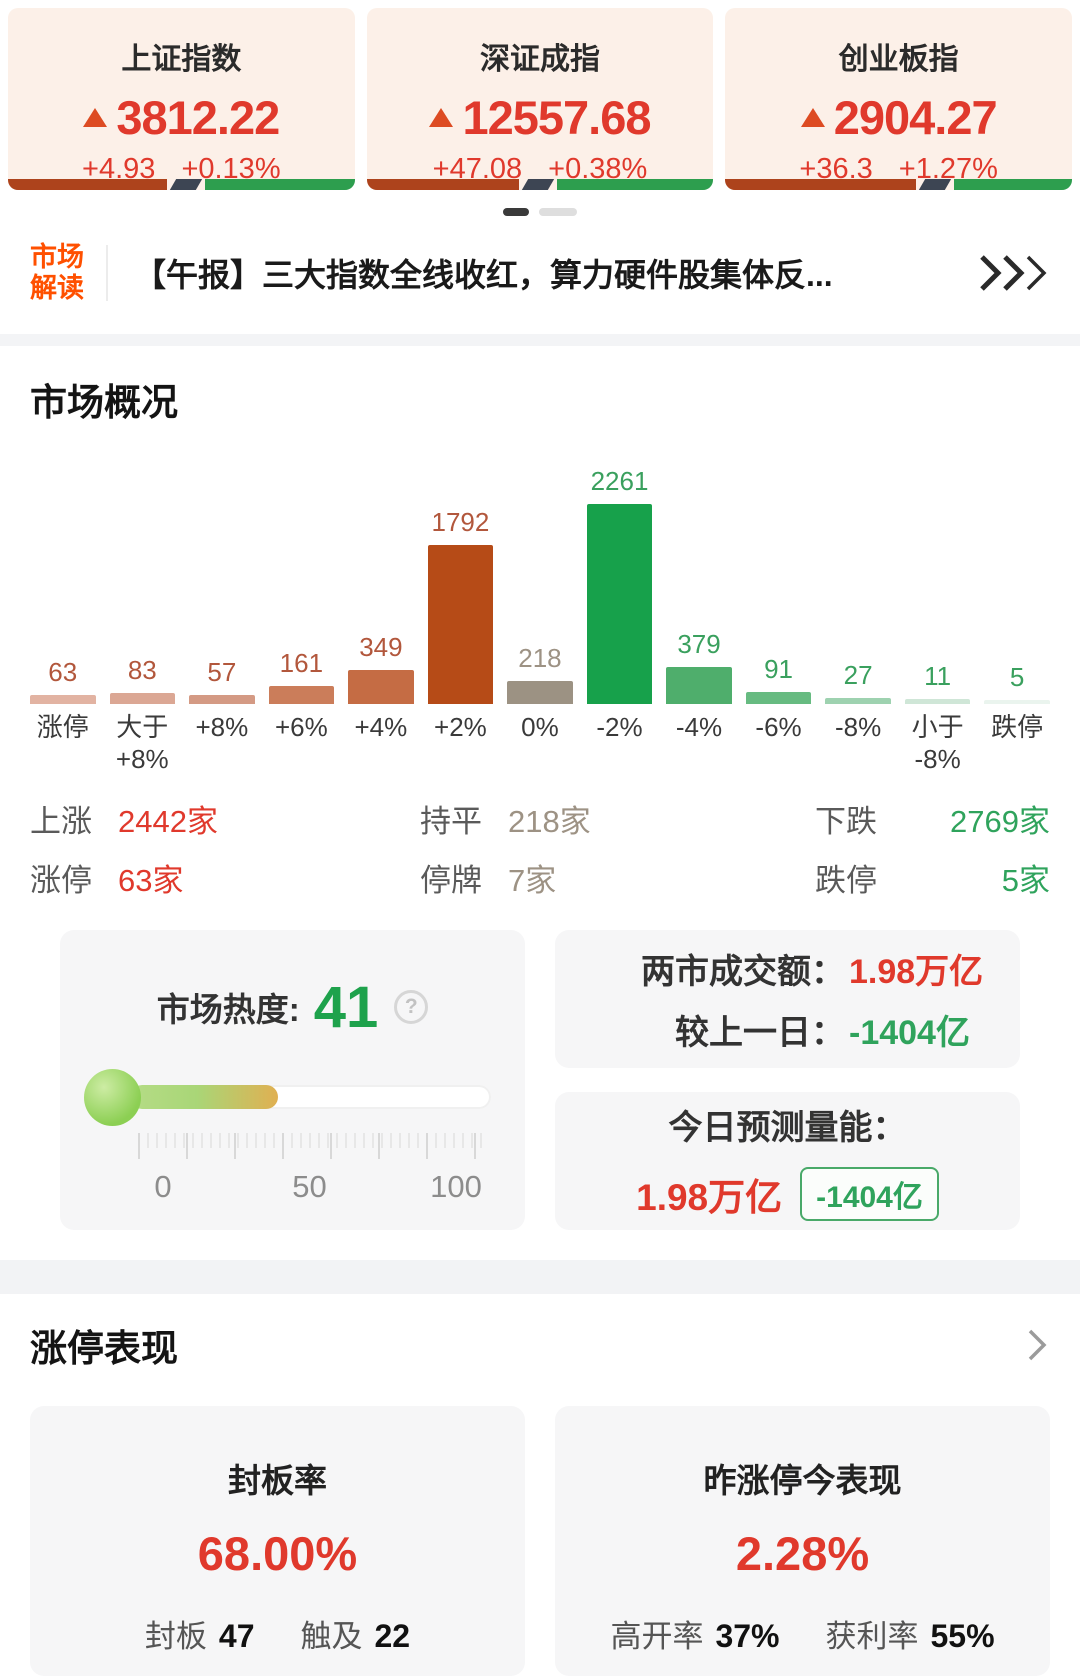 This screenshot has width=1080, height=1676. I want to click on distribution-bar-chart: 63 83 57 161 349 1792 218 2261 379 91 27 11 5, so click(540, 572).